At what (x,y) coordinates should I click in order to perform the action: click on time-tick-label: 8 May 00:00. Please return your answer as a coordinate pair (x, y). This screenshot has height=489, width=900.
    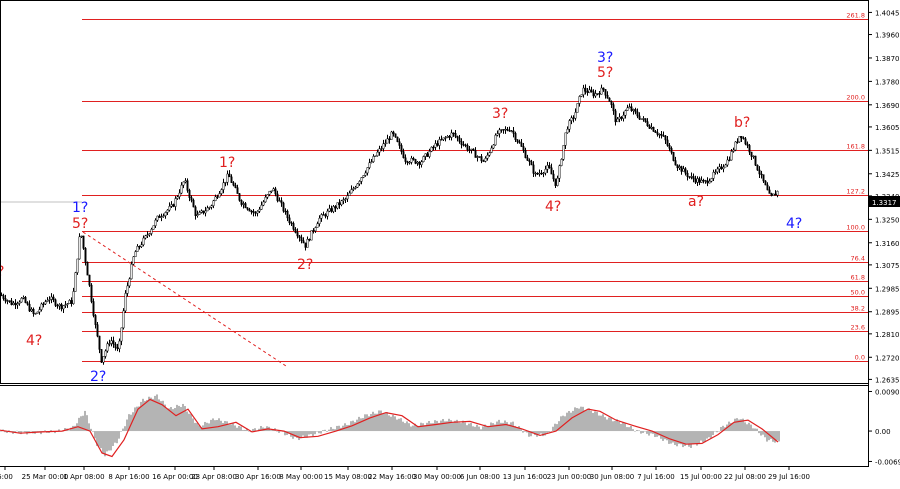
    Looking at the image, I should click on (301, 477).